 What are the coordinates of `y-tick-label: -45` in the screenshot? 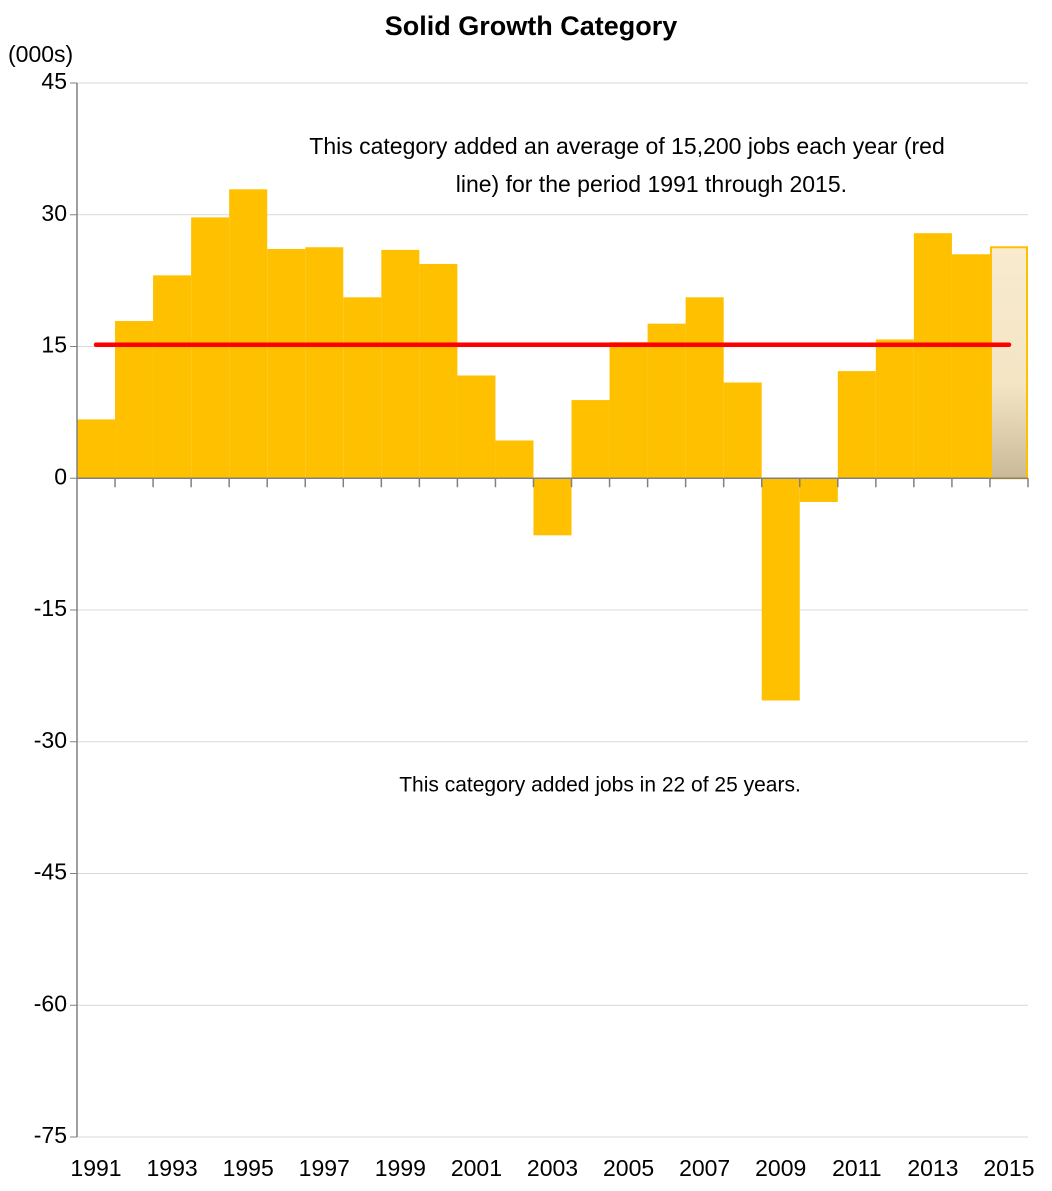 It's located at (50, 872).